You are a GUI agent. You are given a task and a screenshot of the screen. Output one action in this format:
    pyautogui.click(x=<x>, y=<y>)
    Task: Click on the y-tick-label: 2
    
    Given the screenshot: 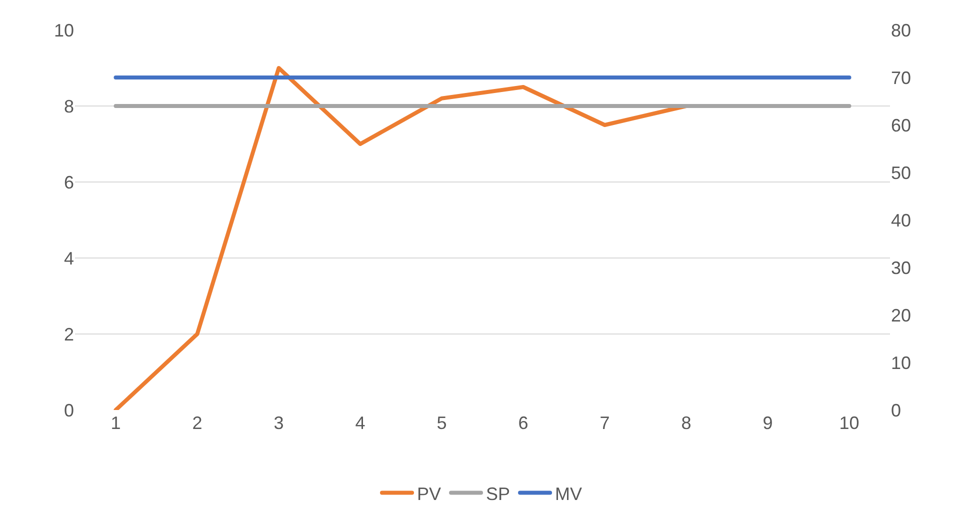 What is the action you would take?
    pyautogui.click(x=69, y=334)
    